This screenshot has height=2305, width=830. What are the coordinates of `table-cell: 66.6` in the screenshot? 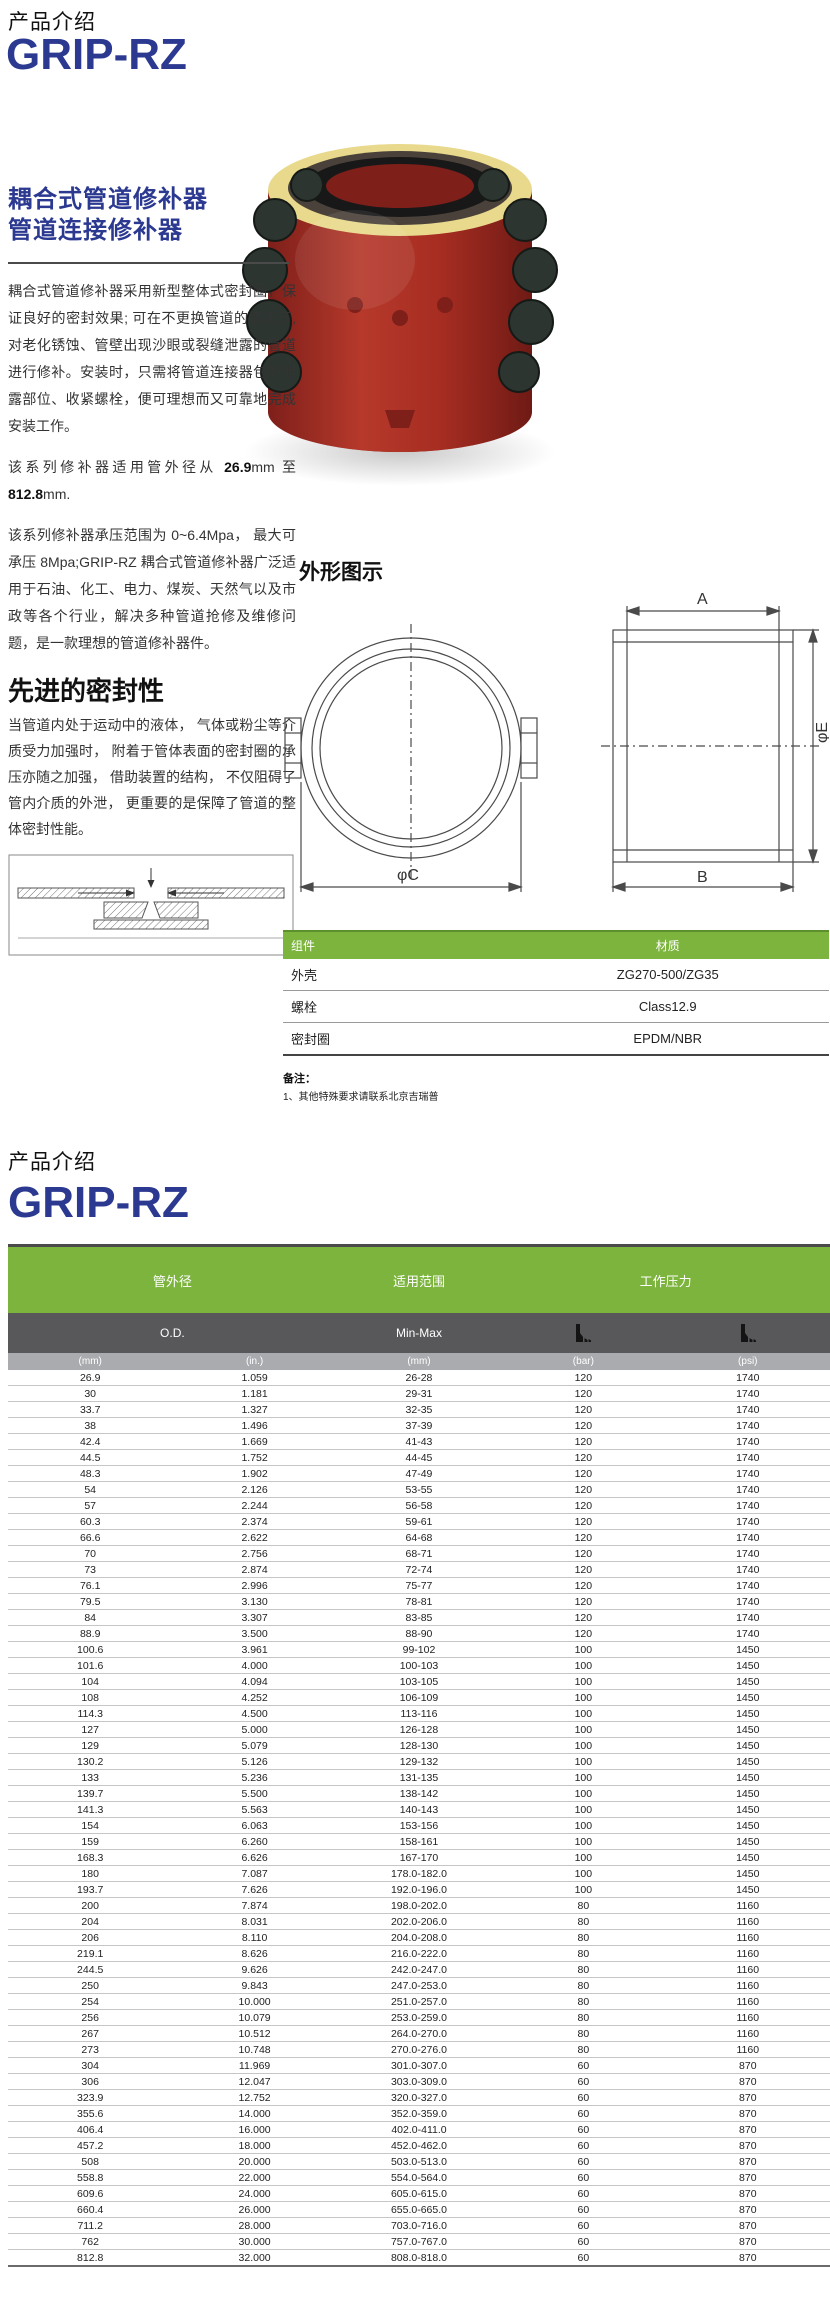 It's located at (90, 1537).